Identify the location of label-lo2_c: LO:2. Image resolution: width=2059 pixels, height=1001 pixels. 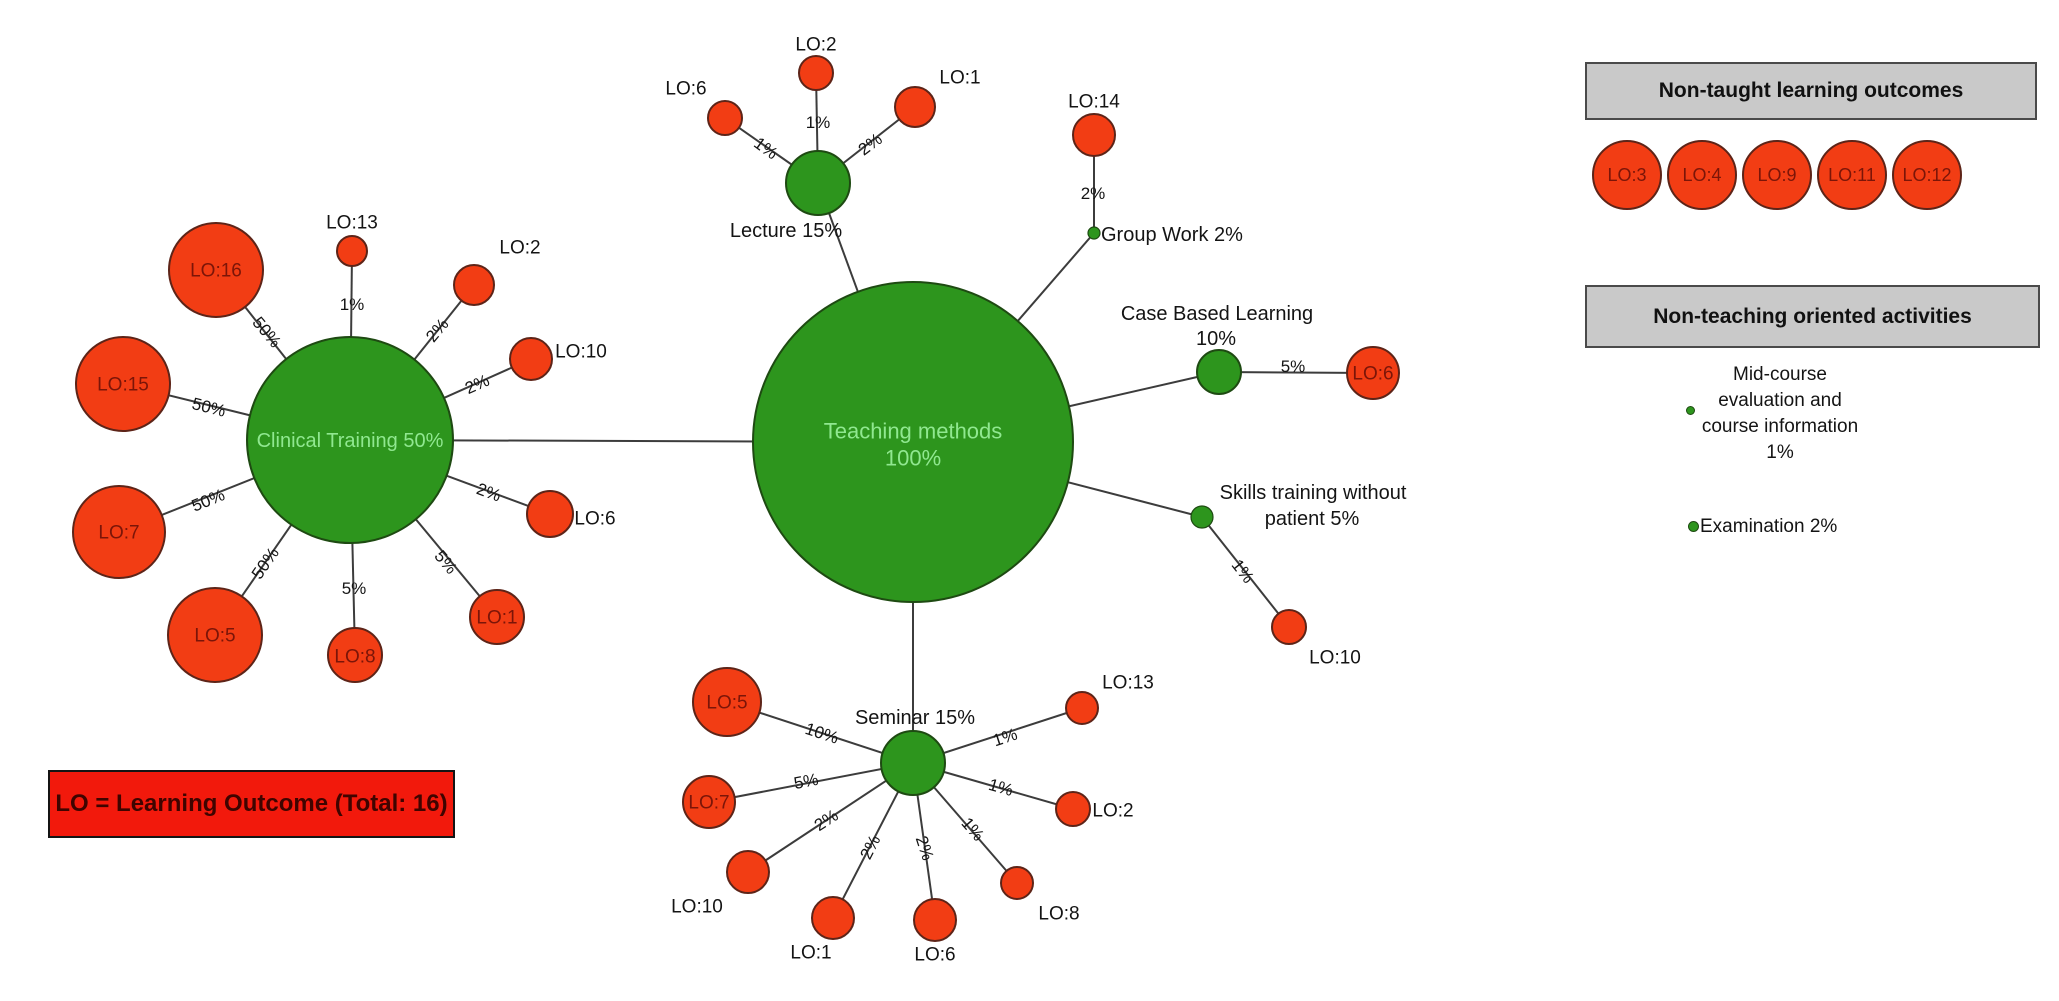
(519, 248).